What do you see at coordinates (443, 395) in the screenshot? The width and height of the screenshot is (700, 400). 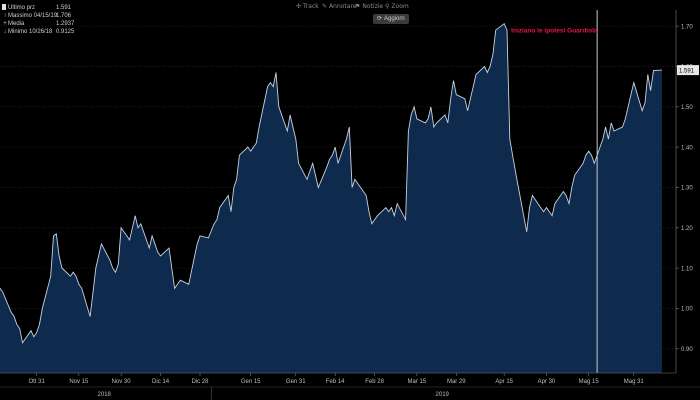 I see `year-label-1: 2019` at bounding box center [443, 395].